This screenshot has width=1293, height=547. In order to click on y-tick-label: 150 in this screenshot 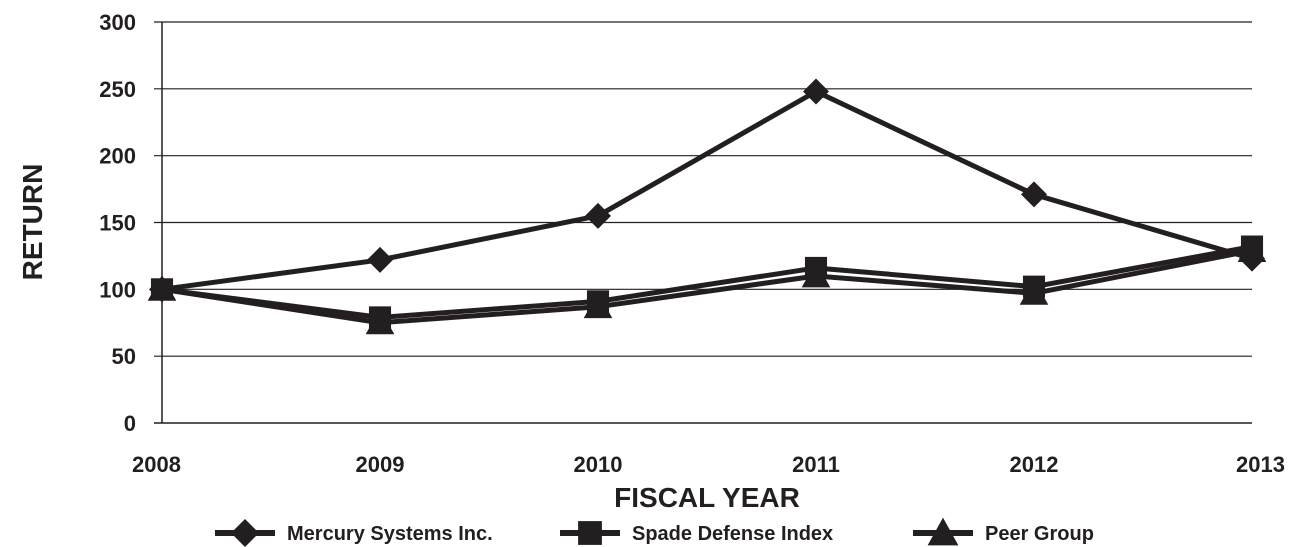, I will do `click(117, 223)`.